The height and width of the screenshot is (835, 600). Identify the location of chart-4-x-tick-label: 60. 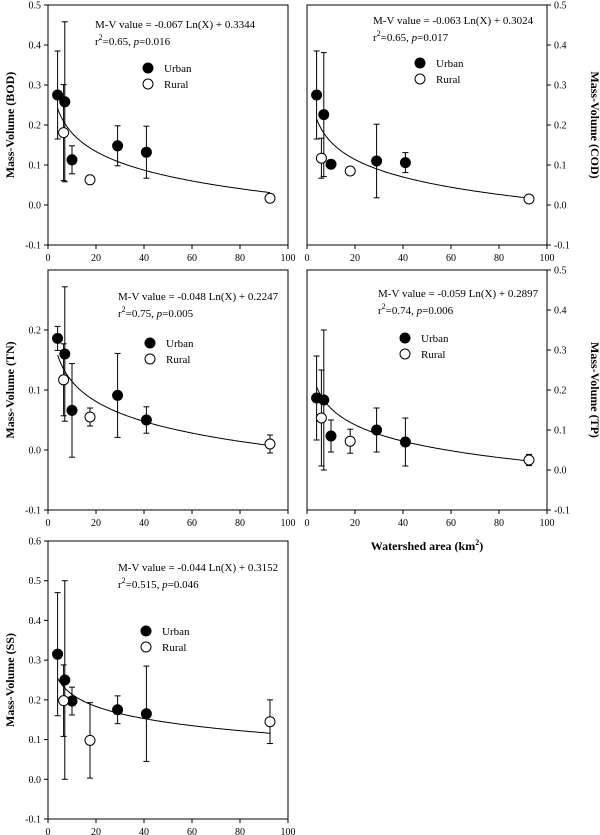
(451, 523).